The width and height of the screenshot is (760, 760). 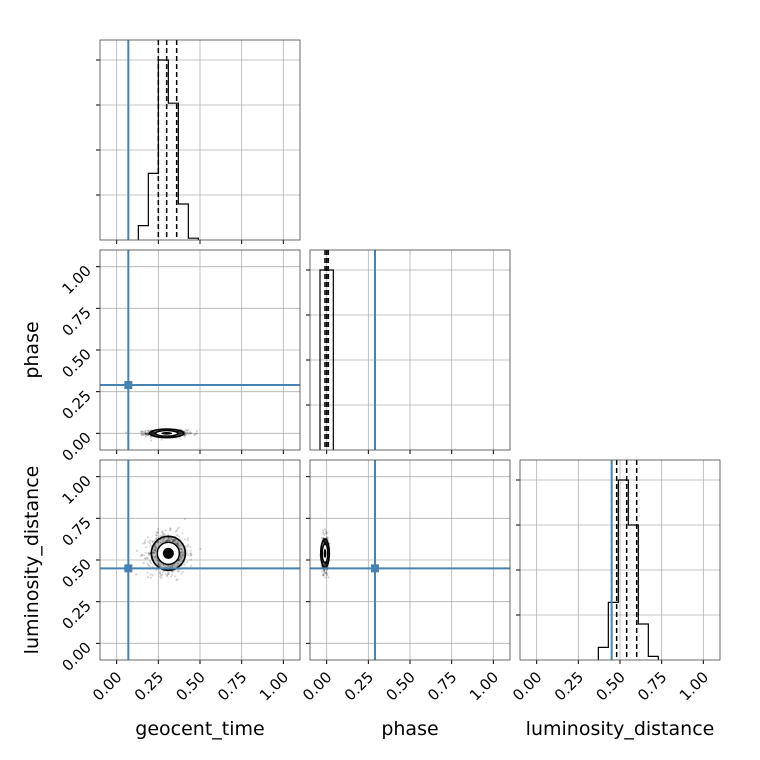 What do you see at coordinates (76, 490) in the screenshot?
I see `y-tick-label: 1.00` at bounding box center [76, 490].